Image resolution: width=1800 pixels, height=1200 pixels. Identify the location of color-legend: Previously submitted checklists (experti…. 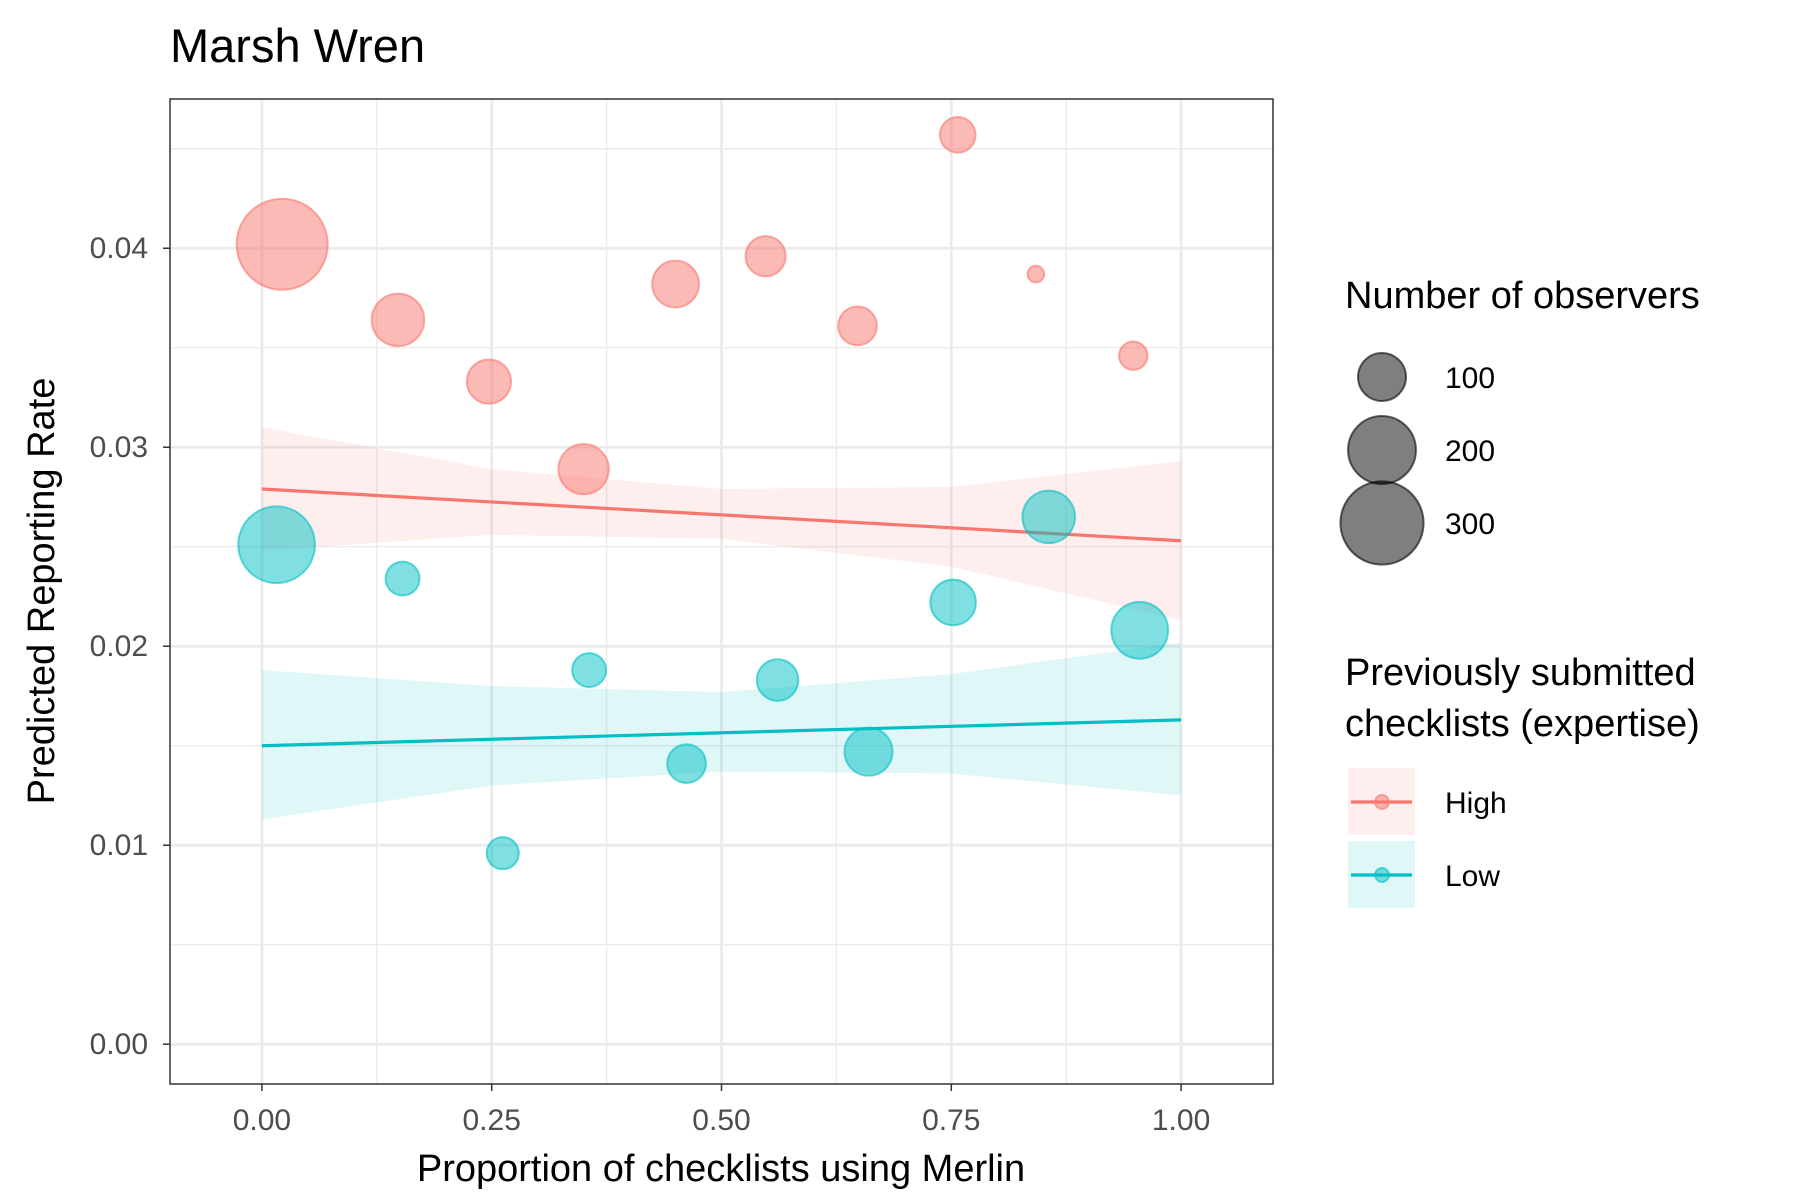
(1522, 780).